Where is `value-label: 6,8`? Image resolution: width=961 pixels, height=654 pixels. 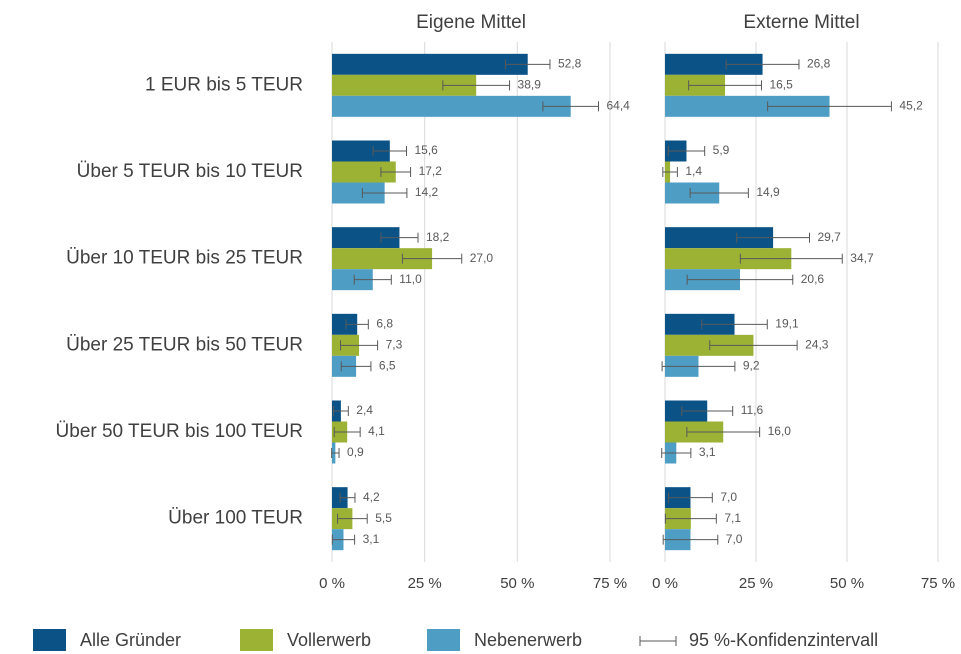 value-label: 6,8 is located at coordinates (384, 324).